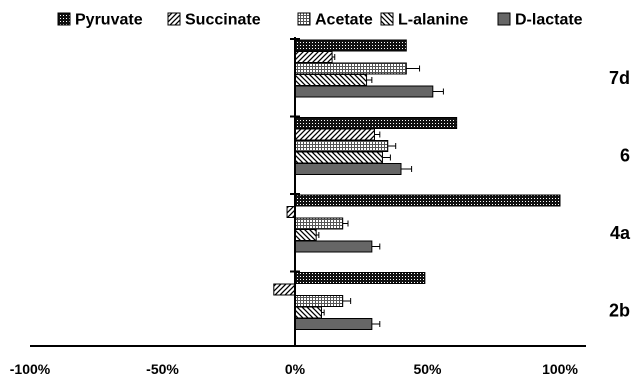 The height and width of the screenshot is (377, 636). Describe the element at coordinates (413, 68) in the screenshot. I see `error-bar-acetate-7d` at that location.